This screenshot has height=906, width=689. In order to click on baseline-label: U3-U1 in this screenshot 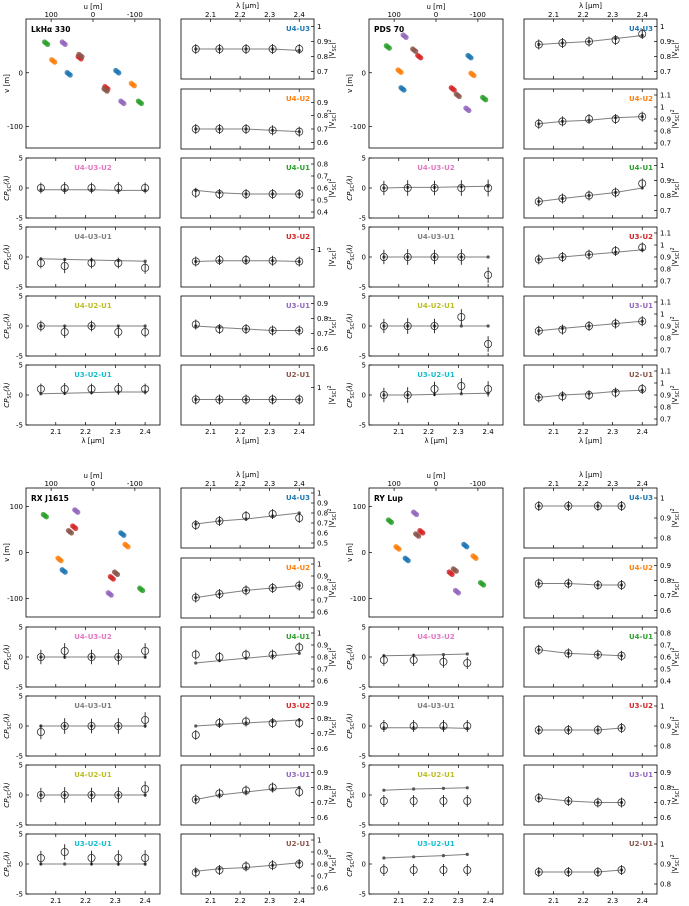, I will do `click(641, 775)`.